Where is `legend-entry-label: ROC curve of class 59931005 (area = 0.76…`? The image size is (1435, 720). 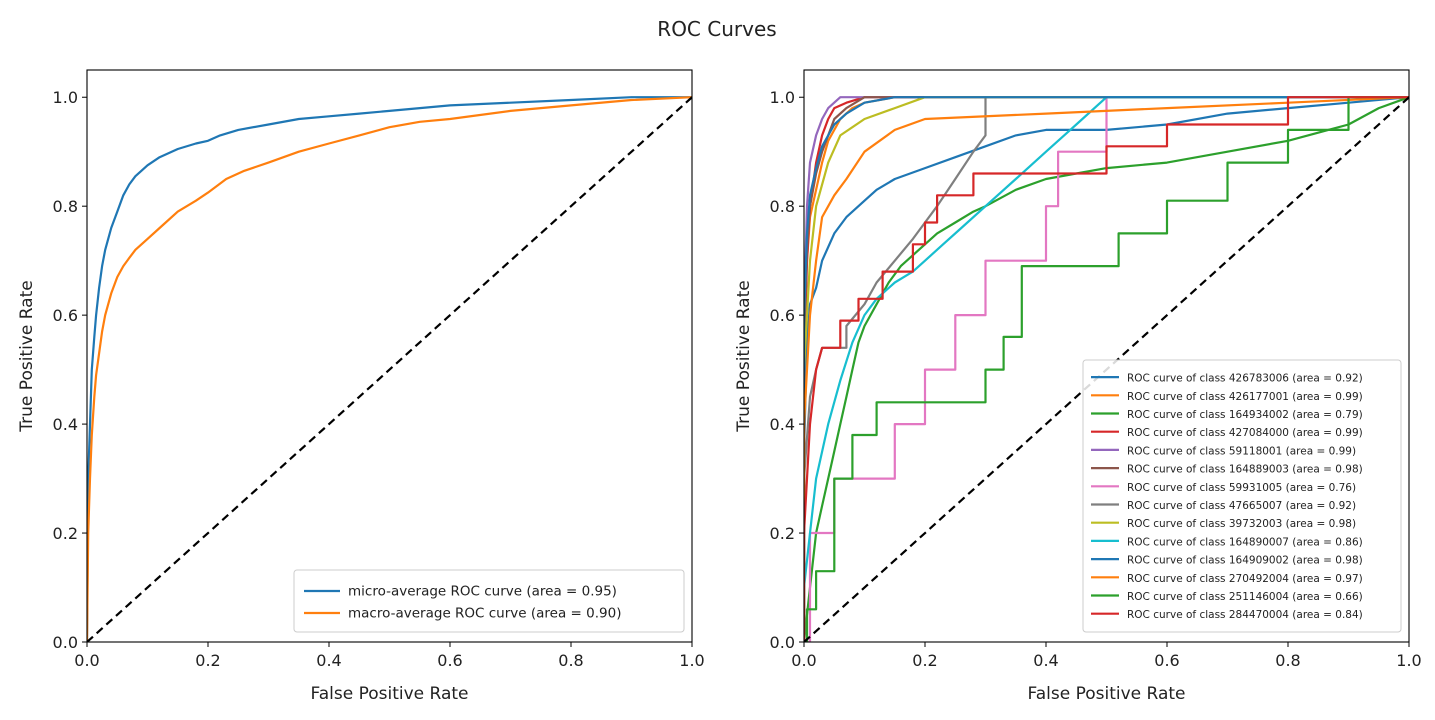
legend-entry-label: ROC curve of class 59931005 (area = 0.76… is located at coordinates (1241, 488).